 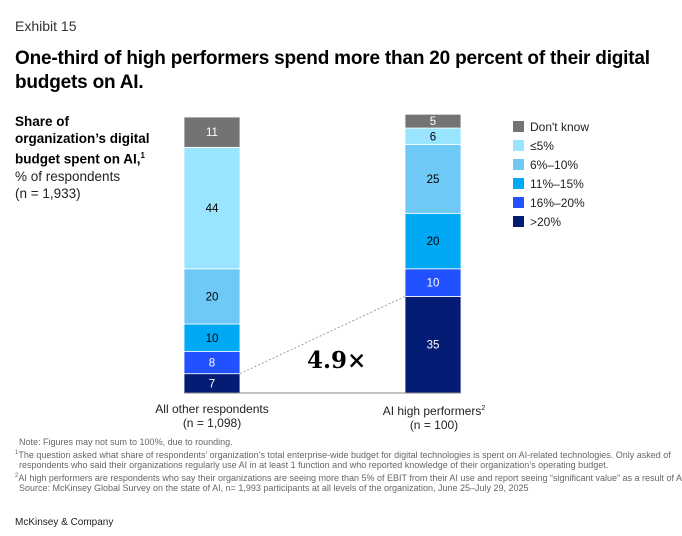 I want to click on bar-segment-16-20-, so click(x=433, y=282).